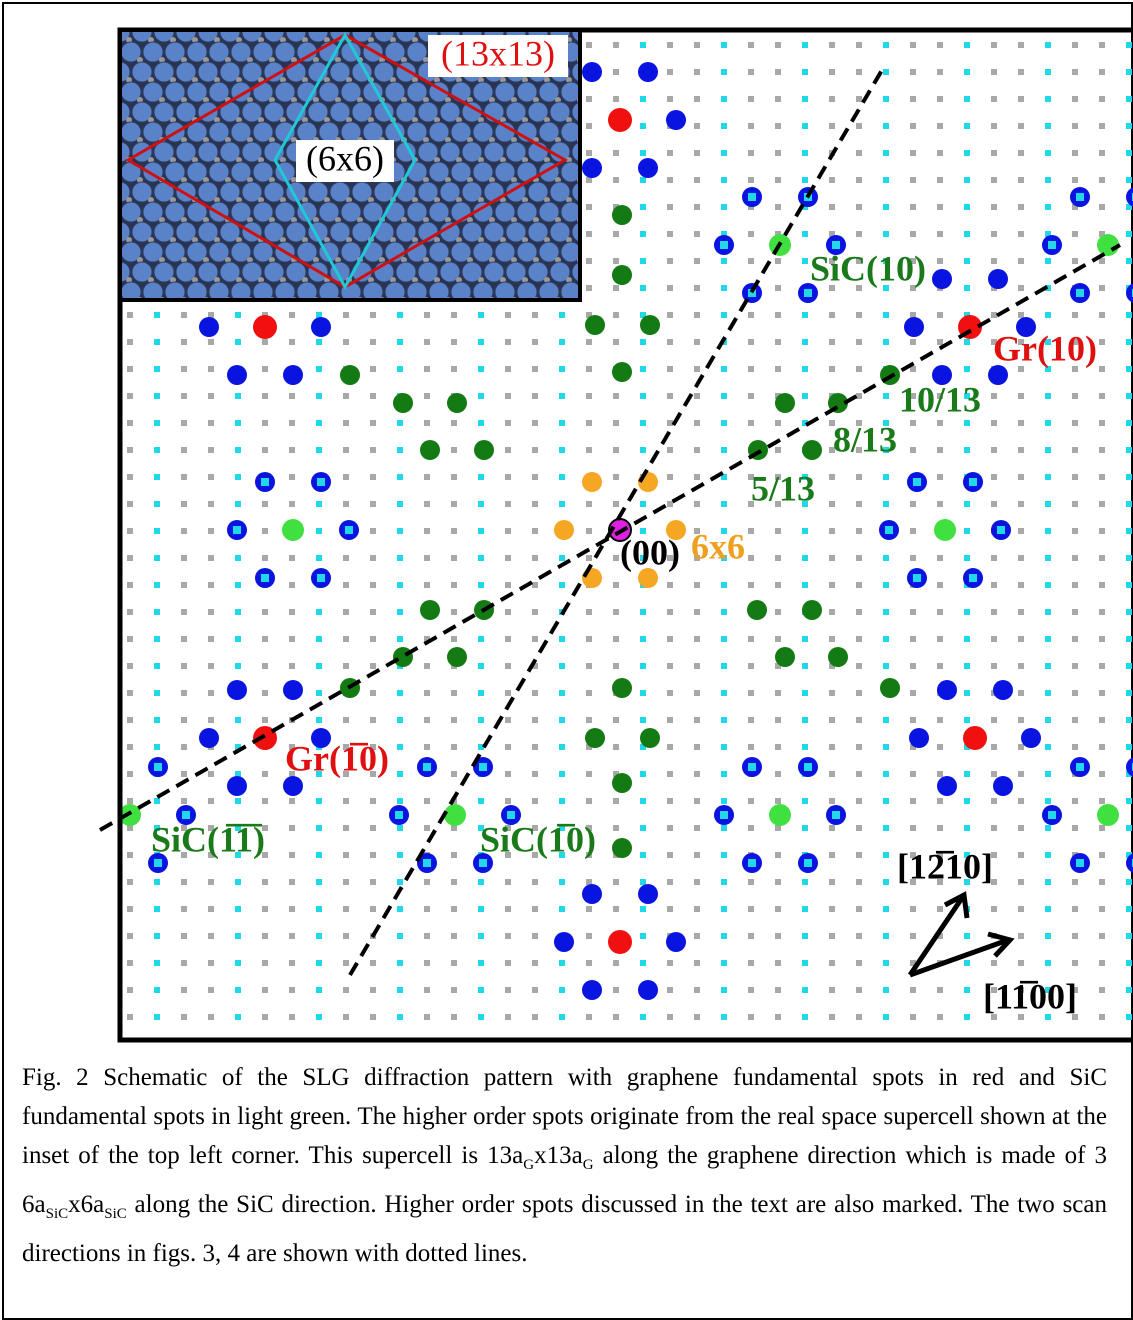 The image size is (1133, 1320). Describe the element at coordinates (936, 936) in the screenshot. I see `direction-arrow` at that location.